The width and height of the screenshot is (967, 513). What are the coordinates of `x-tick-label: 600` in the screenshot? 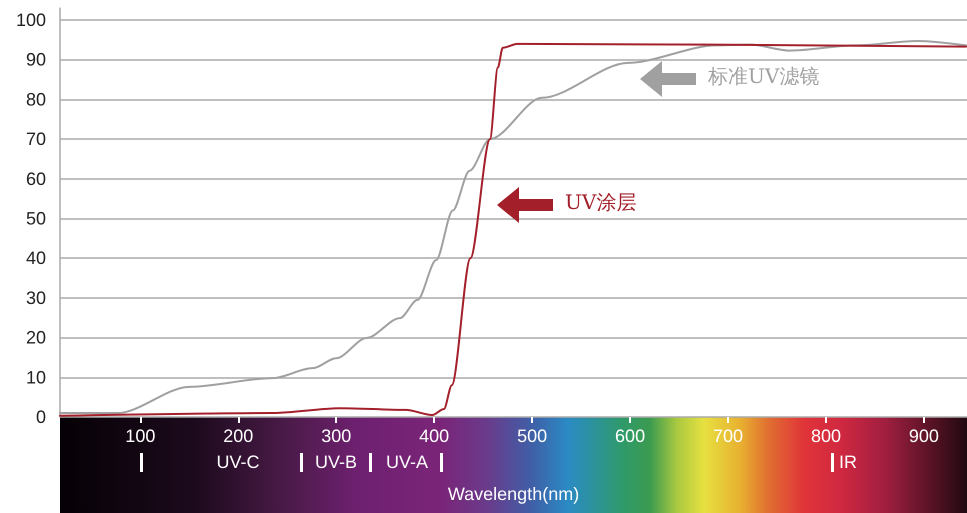 It's located at (630, 436).